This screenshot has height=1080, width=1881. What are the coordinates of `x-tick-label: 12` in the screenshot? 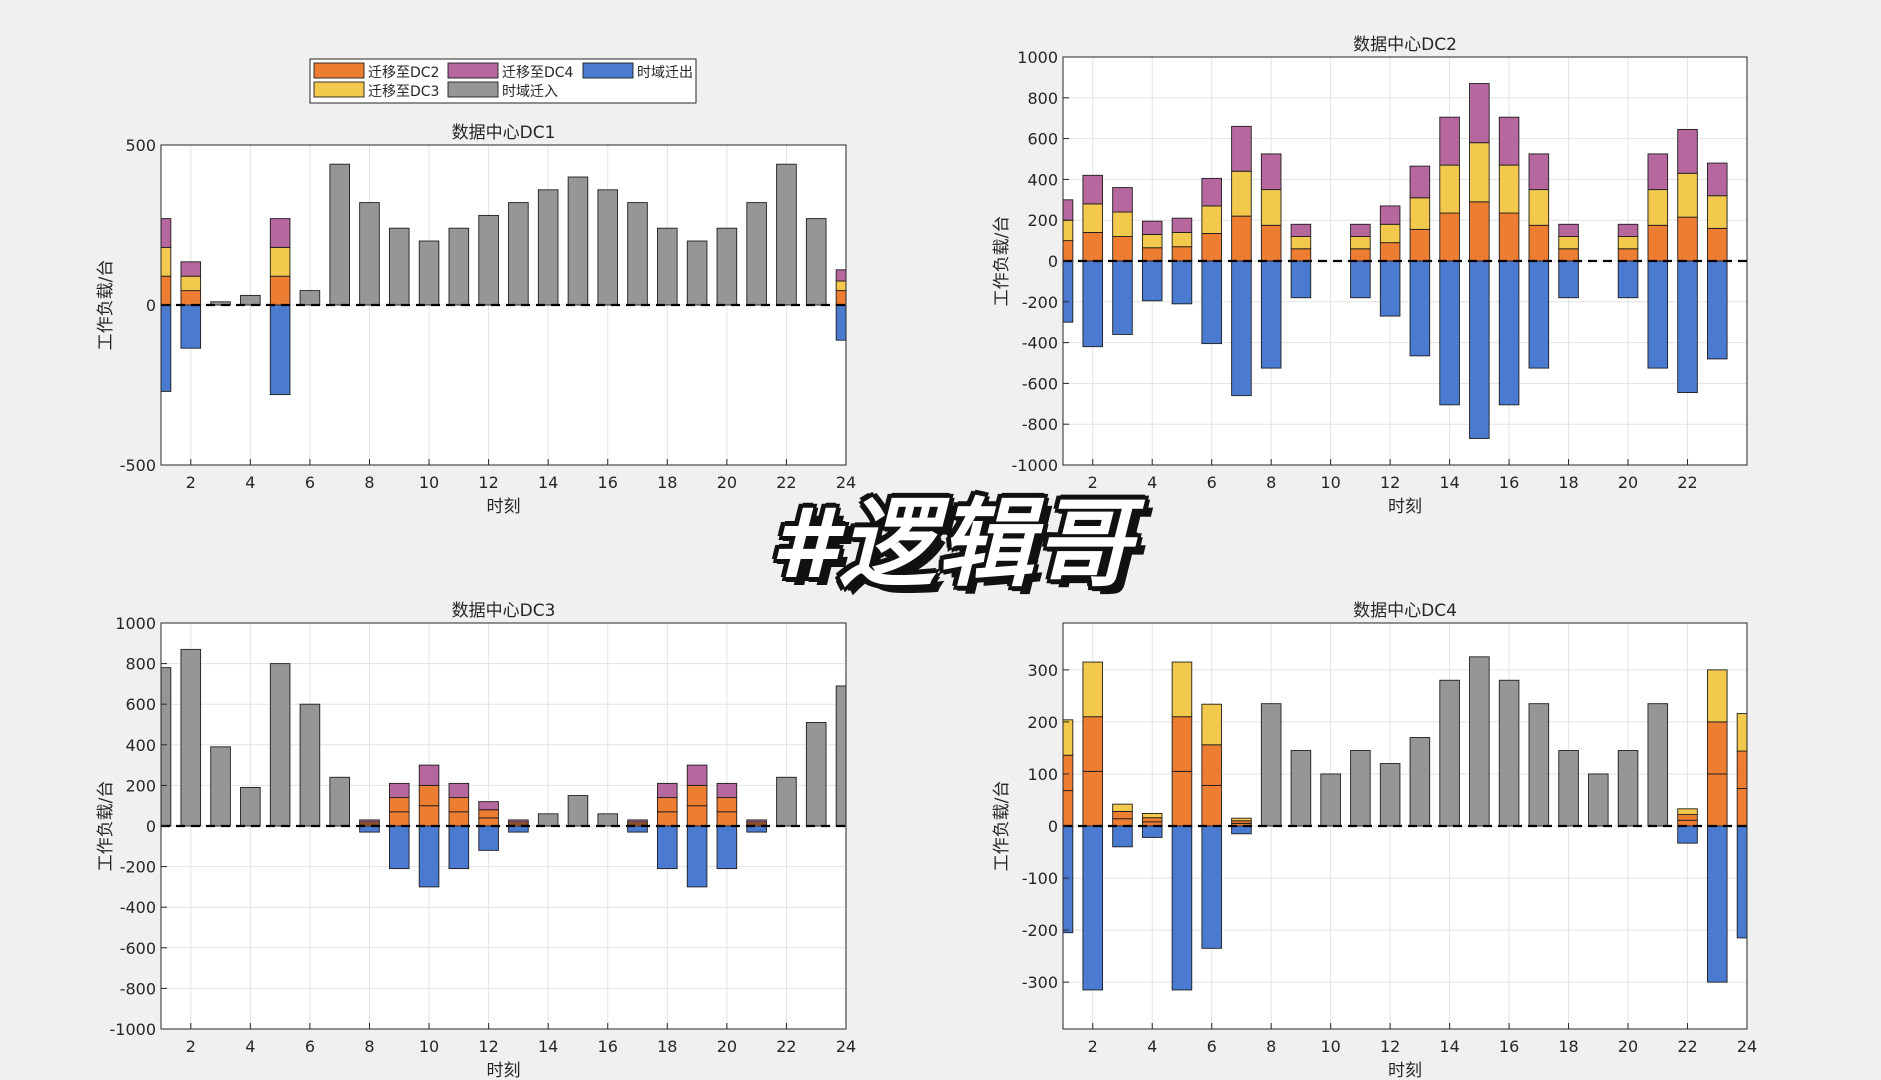 It's located at (488, 482).